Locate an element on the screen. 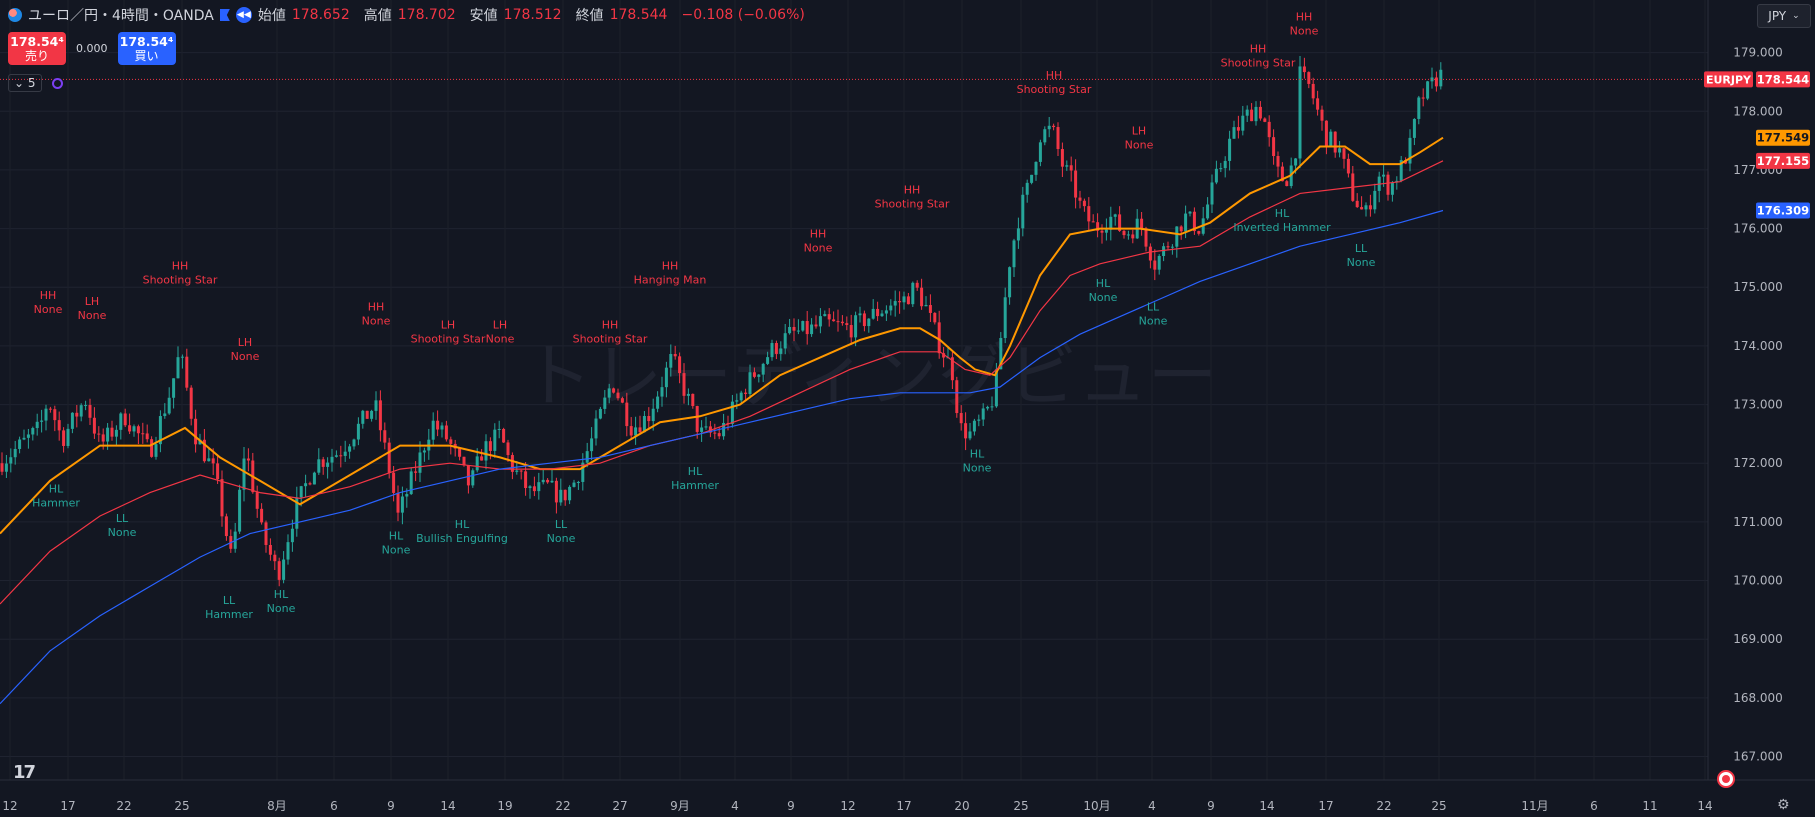 This screenshot has width=1815, height=817. y-tick-label: 169.000 is located at coordinates (1758, 639).